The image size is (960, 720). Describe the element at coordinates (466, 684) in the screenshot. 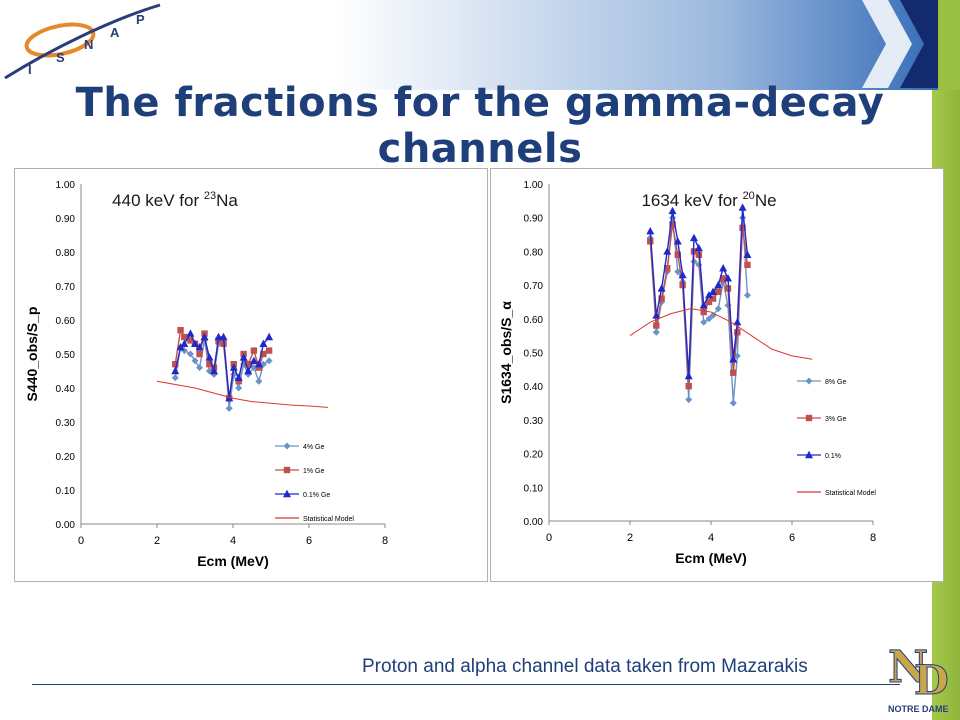

I see `footer-divider` at that location.